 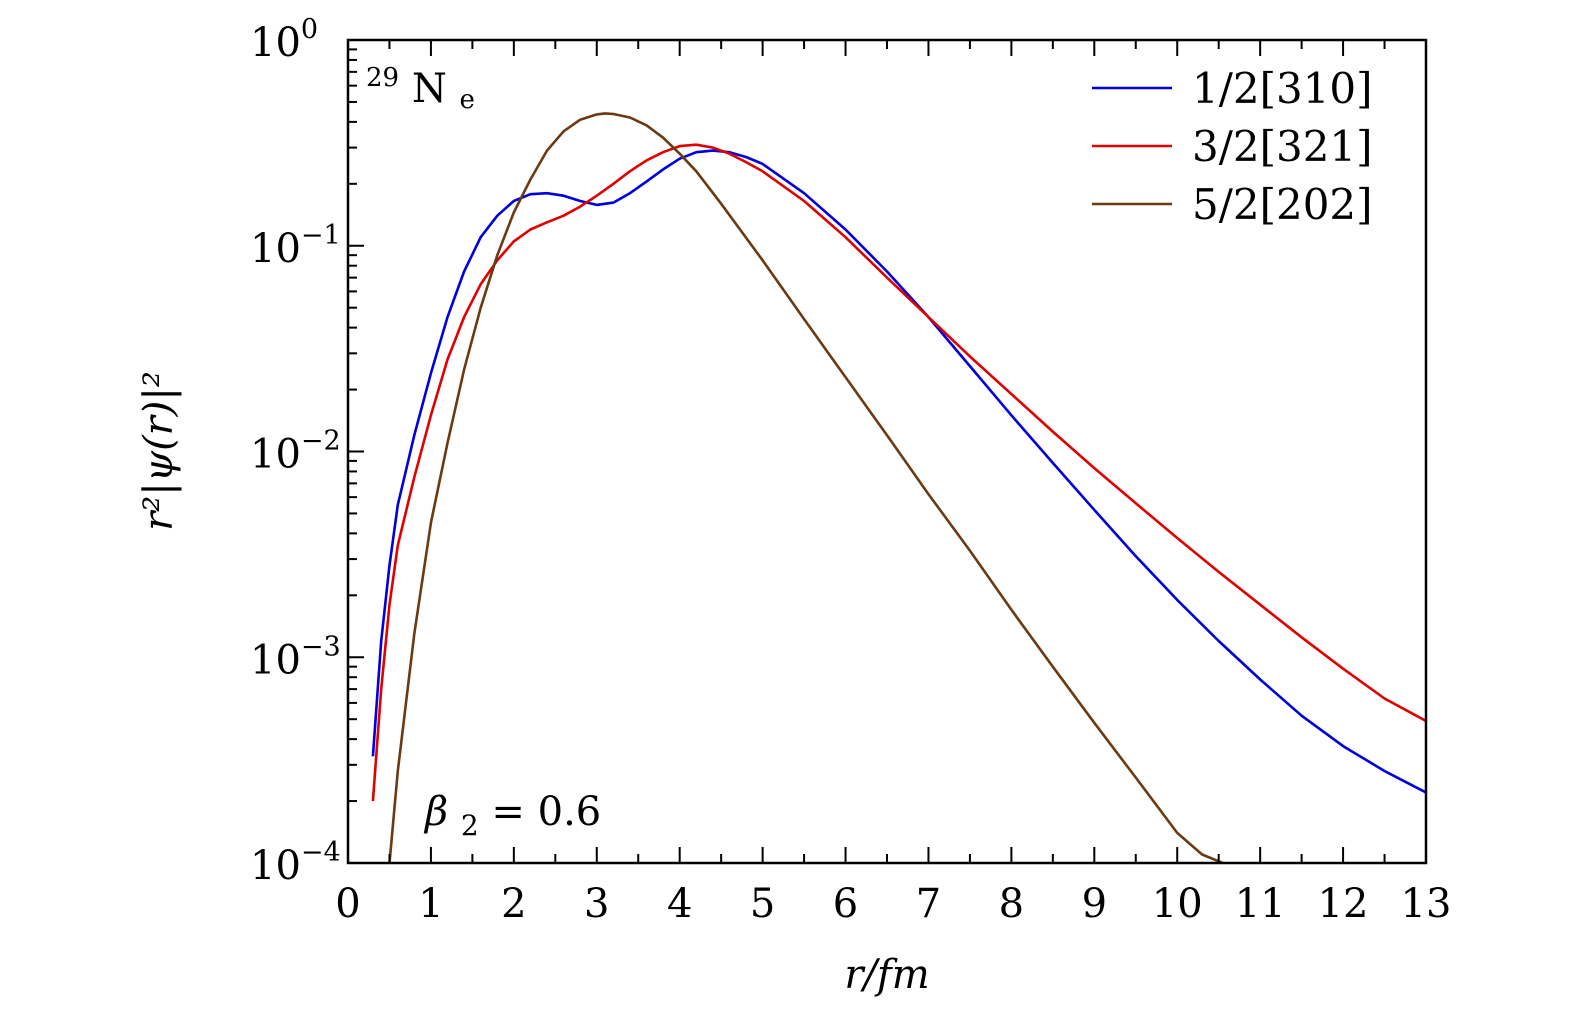 I want to click on y-tick-exponent: −4, so click(x=321, y=852).